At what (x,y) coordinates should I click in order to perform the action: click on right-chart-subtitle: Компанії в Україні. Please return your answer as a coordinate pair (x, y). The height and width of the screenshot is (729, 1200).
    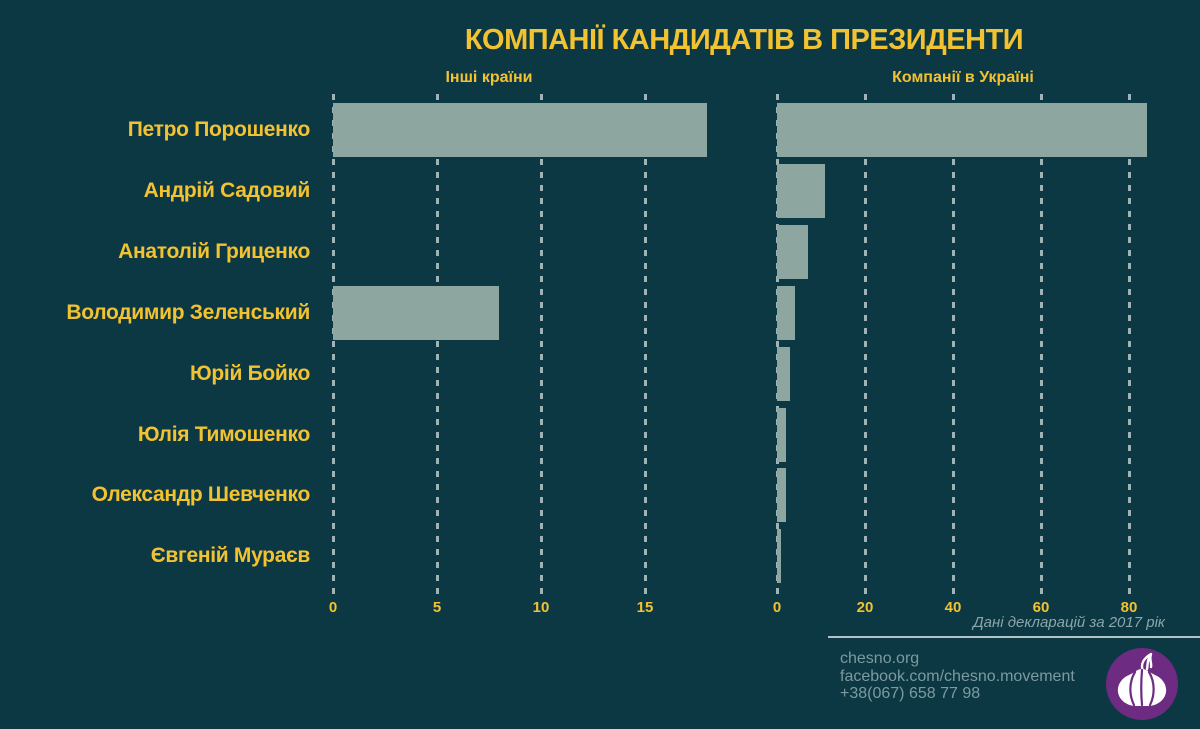
    Looking at the image, I should click on (963, 77).